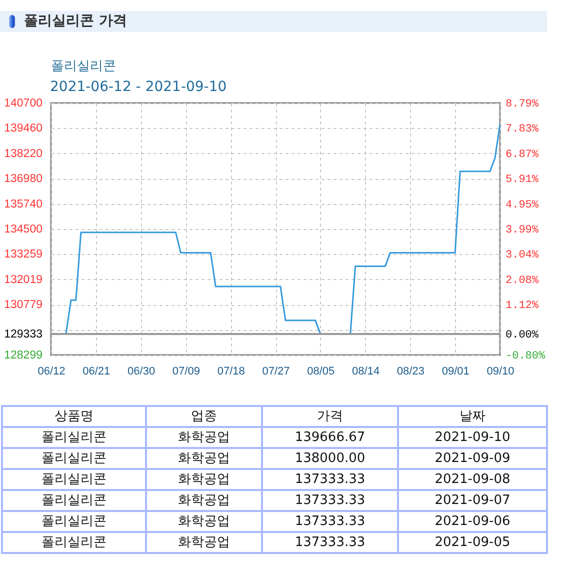  What do you see at coordinates (23, 154) in the screenshot?
I see `y-tick-label: 138220` at bounding box center [23, 154].